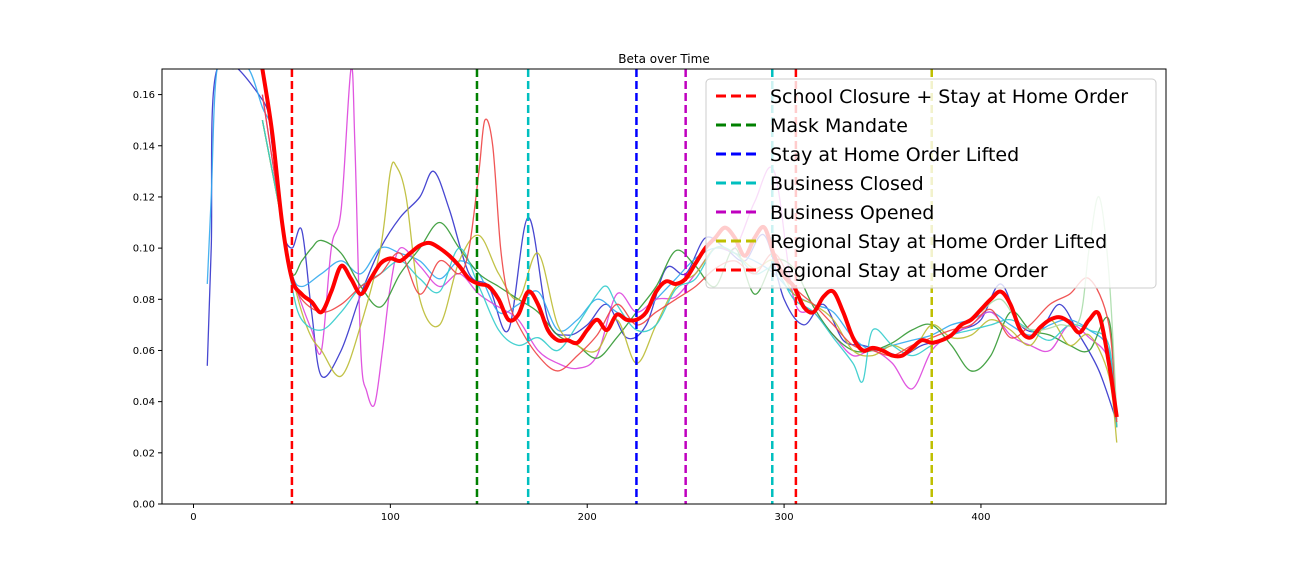 This screenshot has height=576, width=1296. What do you see at coordinates (909, 271) in the screenshot?
I see `legend-label: Regional Stay at Home Order` at bounding box center [909, 271].